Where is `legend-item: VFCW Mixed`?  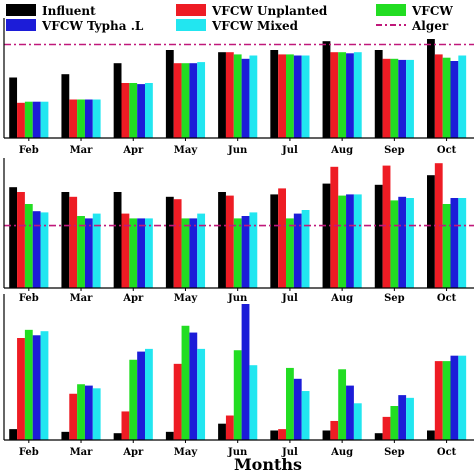 legend-item: VFCW Mixed is located at coordinates (237, 26).